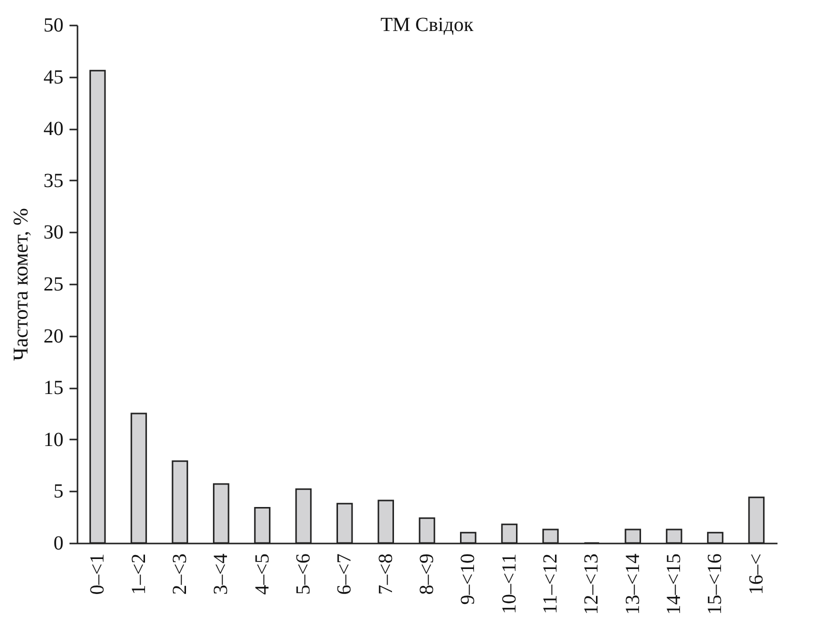 The height and width of the screenshot is (632, 820). What do you see at coordinates (551, 584) in the screenshot?
I see `x-tick-label: 11–<12` at bounding box center [551, 584].